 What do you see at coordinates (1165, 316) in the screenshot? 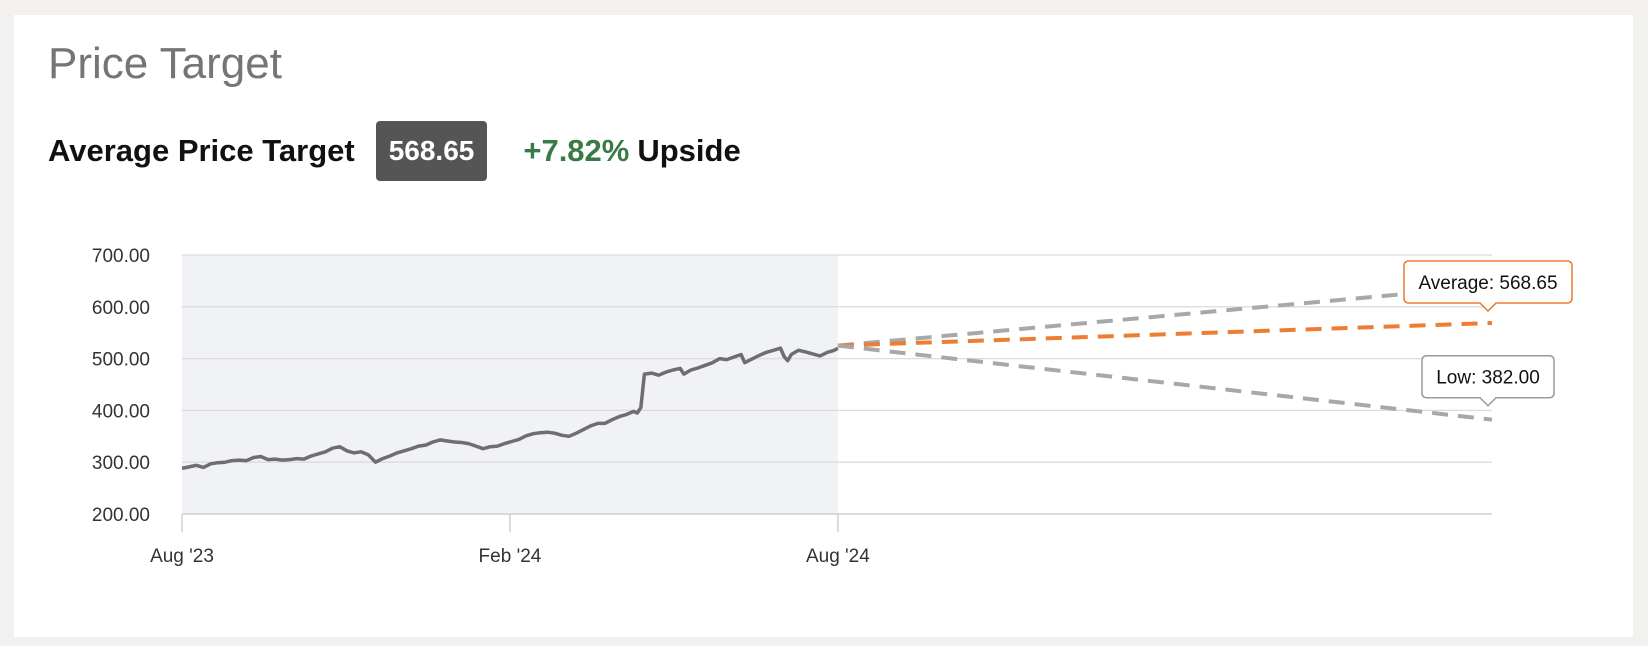
I see `series-high-line` at bounding box center [1165, 316].